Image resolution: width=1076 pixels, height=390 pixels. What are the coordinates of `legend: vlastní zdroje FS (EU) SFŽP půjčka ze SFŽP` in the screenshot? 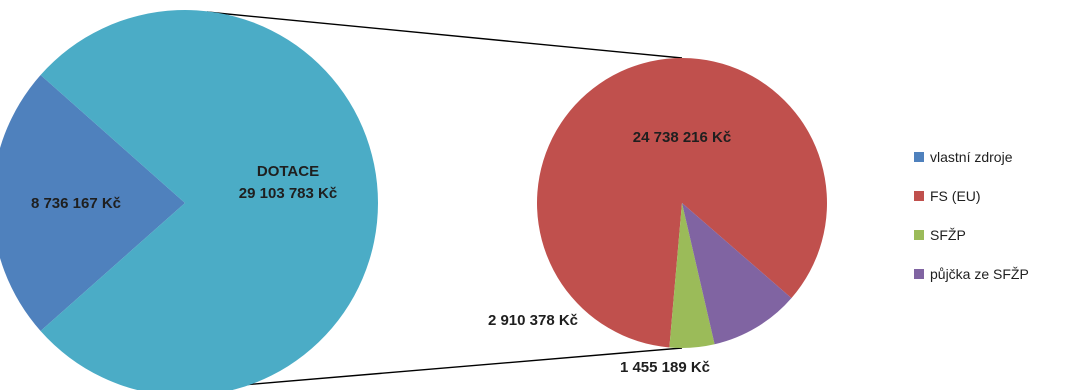 It's located at (971, 215).